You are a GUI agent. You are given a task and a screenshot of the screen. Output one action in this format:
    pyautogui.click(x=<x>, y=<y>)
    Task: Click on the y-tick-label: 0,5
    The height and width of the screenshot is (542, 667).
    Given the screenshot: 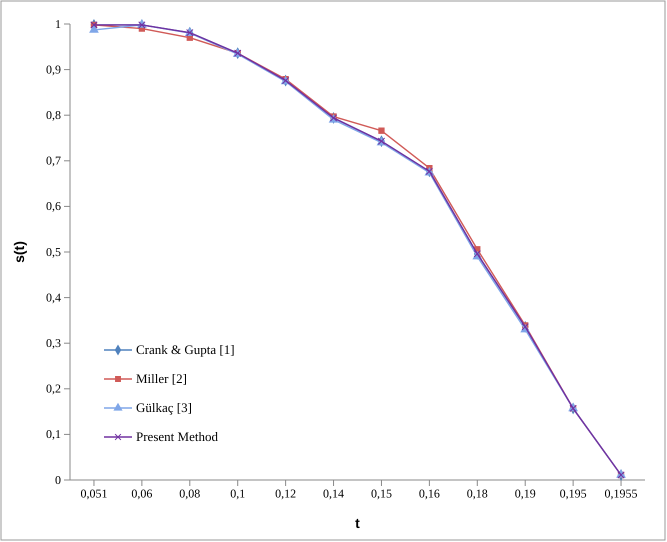 What is the action you would take?
    pyautogui.click(x=53, y=251)
    